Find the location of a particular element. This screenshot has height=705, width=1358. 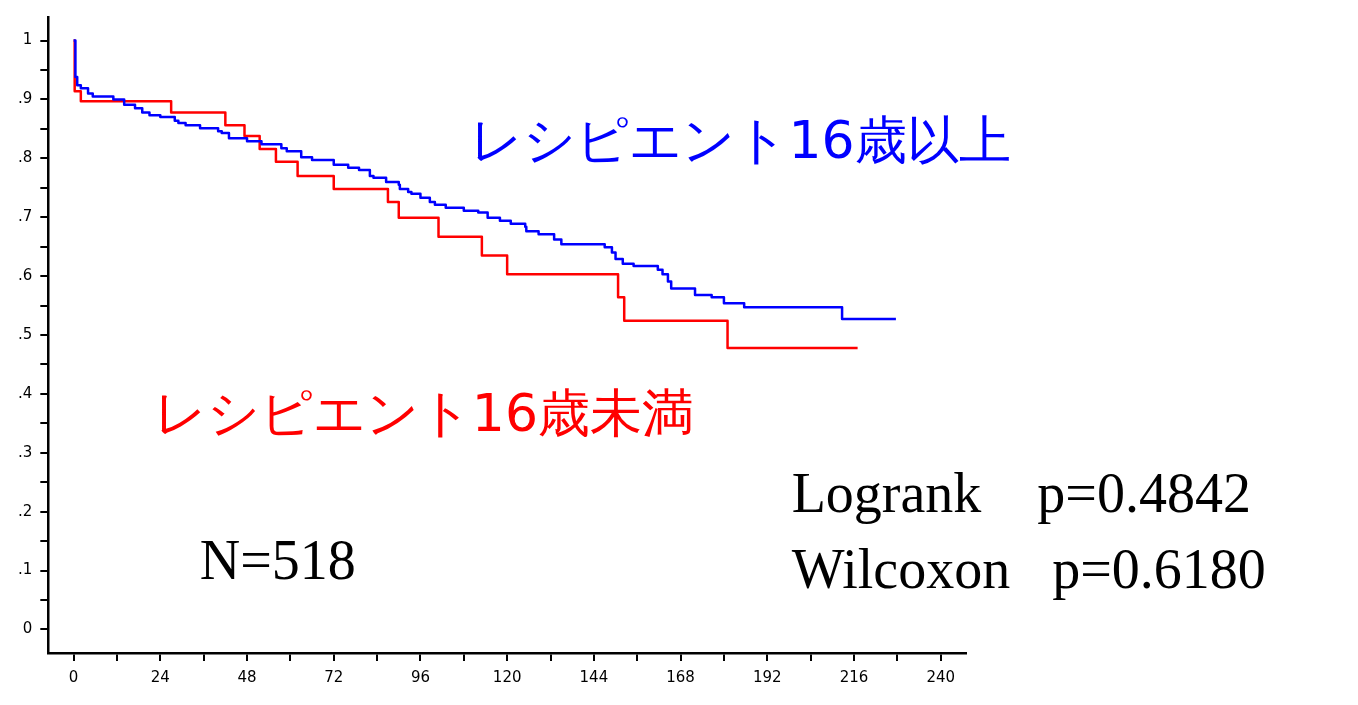

x-tick-label: 240 is located at coordinates (941, 676).